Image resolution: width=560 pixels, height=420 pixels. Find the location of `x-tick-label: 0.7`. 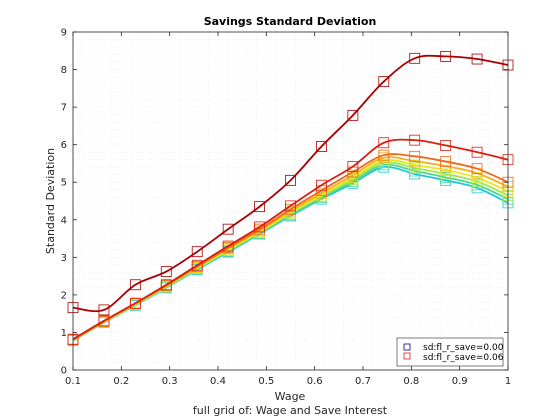

x-tick-label: 0.7 is located at coordinates (363, 381).